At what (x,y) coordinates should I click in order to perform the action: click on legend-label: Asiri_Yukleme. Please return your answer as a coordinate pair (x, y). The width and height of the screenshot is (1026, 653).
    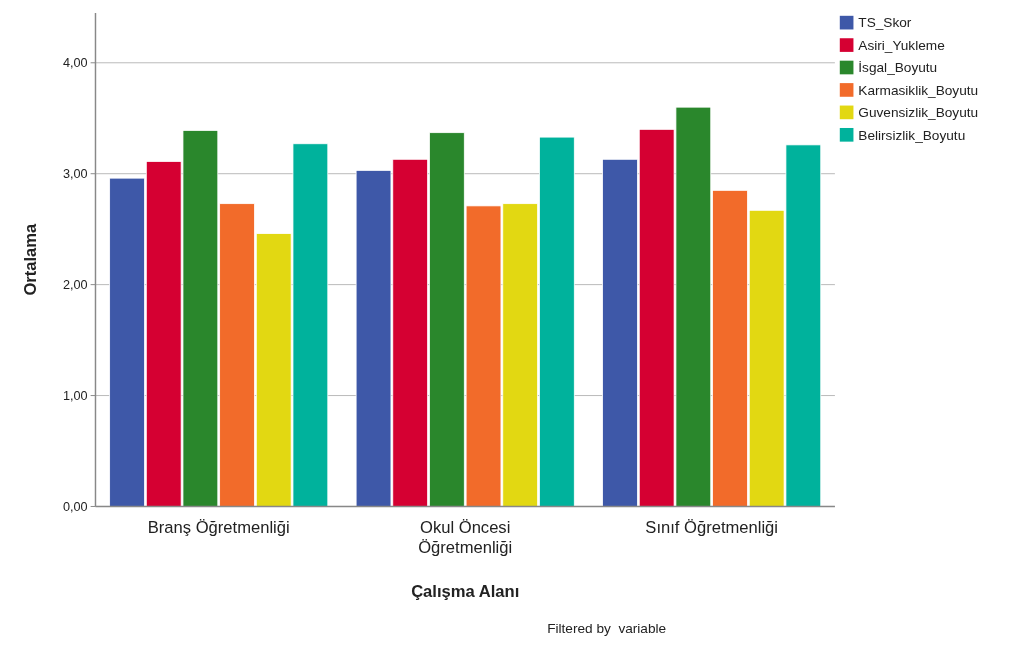
    Looking at the image, I should click on (901, 45).